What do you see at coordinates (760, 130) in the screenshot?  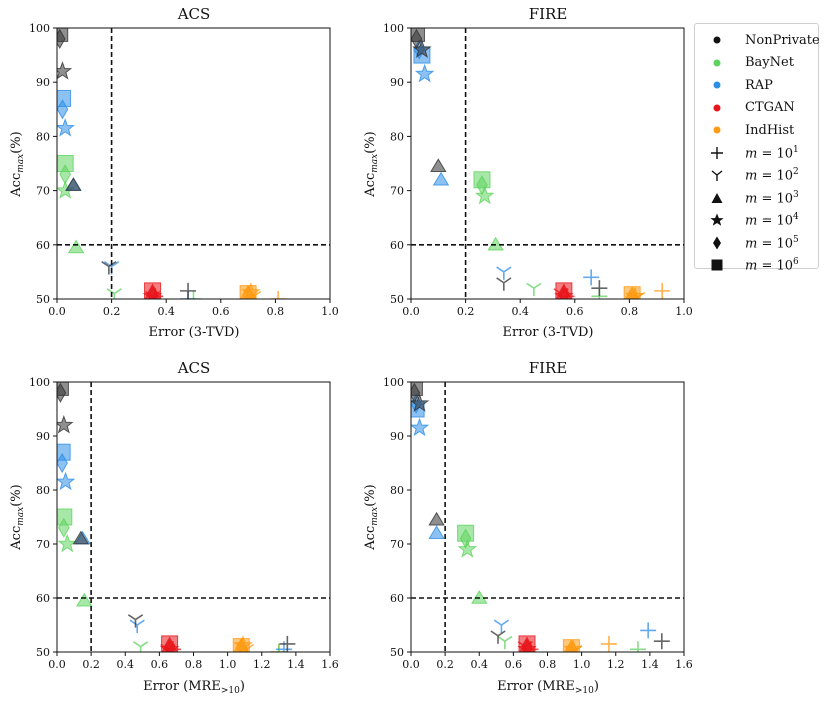 I see `legend-entry-indhist: IndHist` at bounding box center [760, 130].